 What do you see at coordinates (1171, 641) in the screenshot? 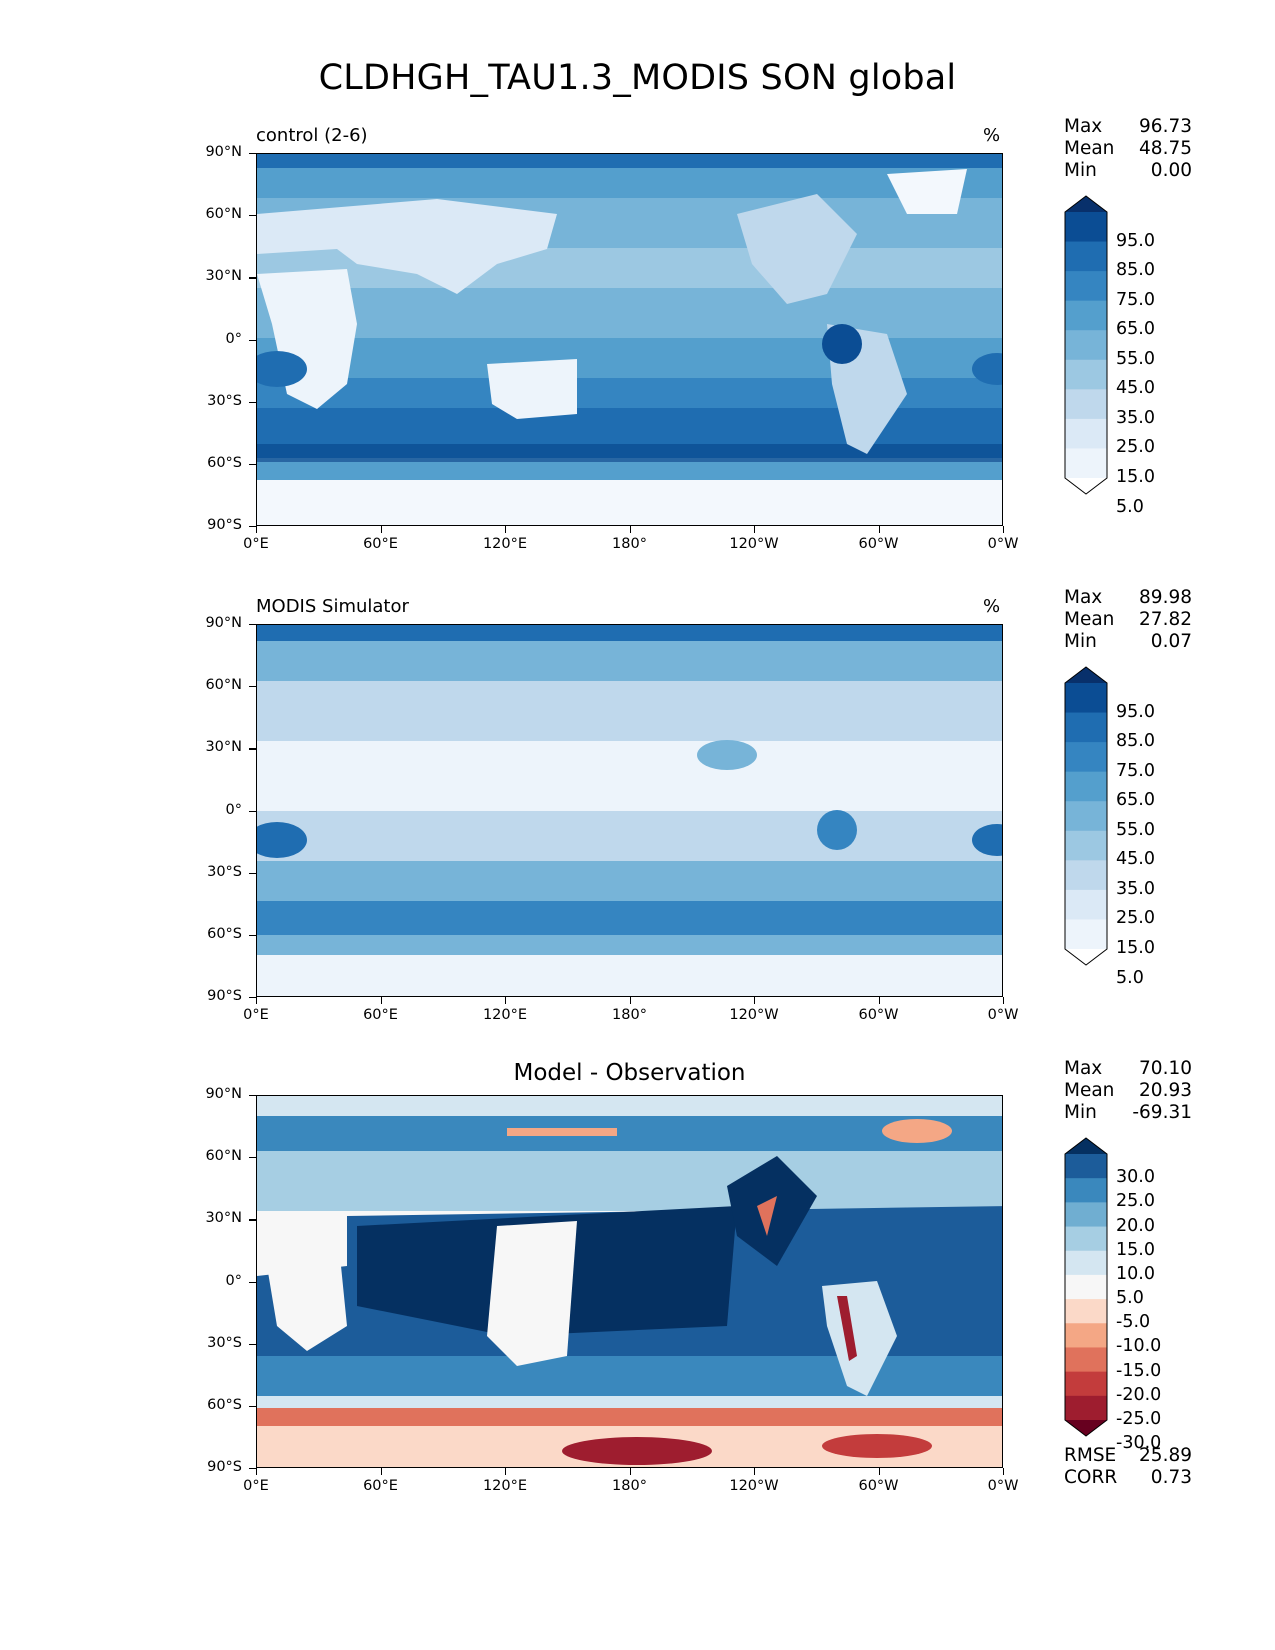
I see `stat-min: 0.07` at bounding box center [1171, 641].